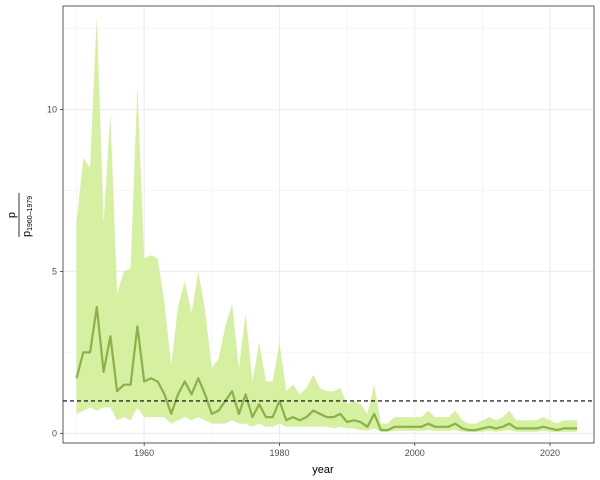 This screenshot has height=480, width=600. Describe the element at coordinates (415, 453) in the screenshot. I see `x-tick-label: 2000` at that location.